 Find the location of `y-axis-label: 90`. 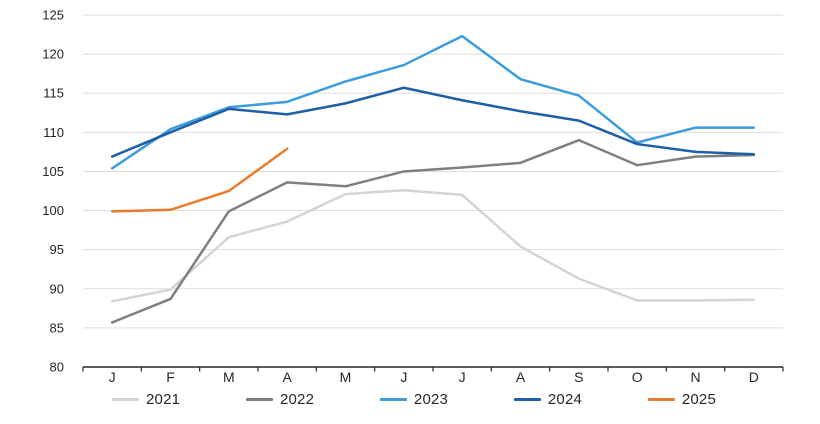

y-axis-label: 90 is located at coordinates (57, 288).